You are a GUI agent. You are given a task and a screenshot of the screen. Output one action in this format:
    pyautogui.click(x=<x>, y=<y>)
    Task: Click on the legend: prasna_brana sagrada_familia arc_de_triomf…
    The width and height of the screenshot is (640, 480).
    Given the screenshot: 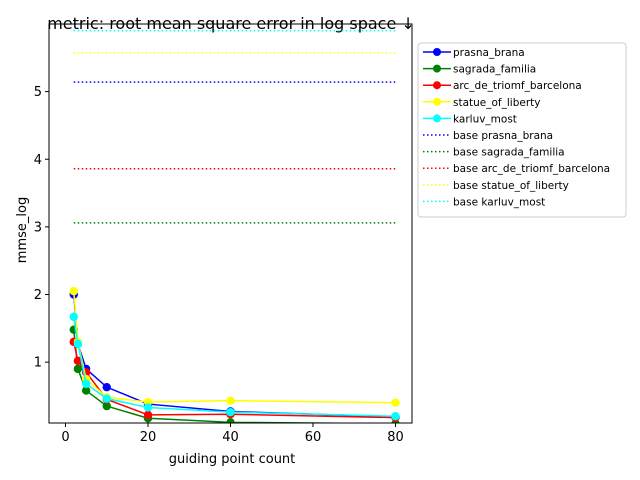 What is the action you would take?
    pyautogui.click(x=522, y=130)
    